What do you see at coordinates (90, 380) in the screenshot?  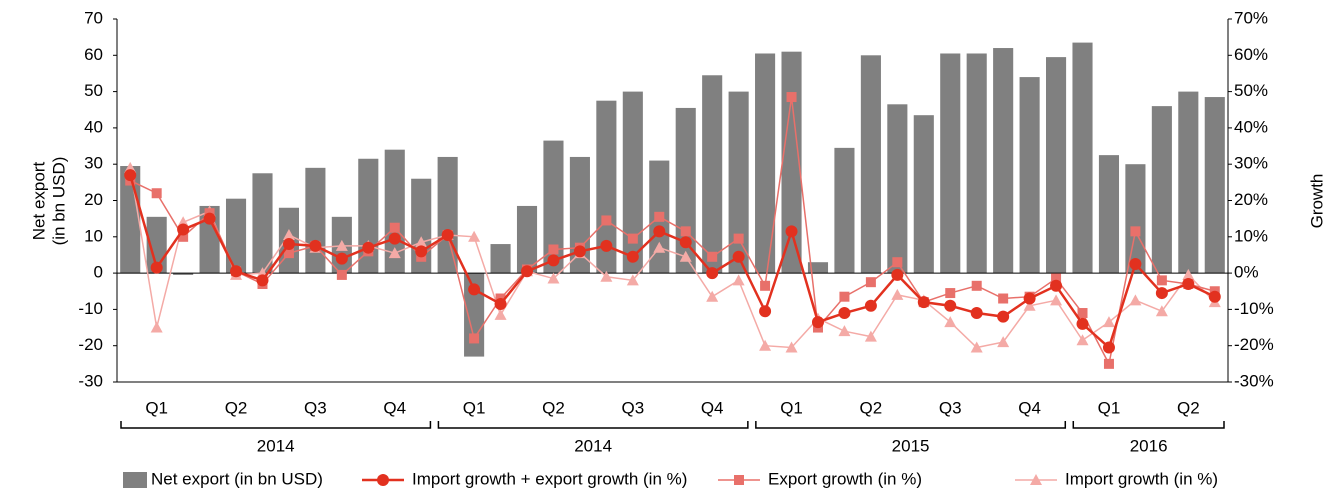 I see `y-tick-label: -30` at bounding box center [90, 380].